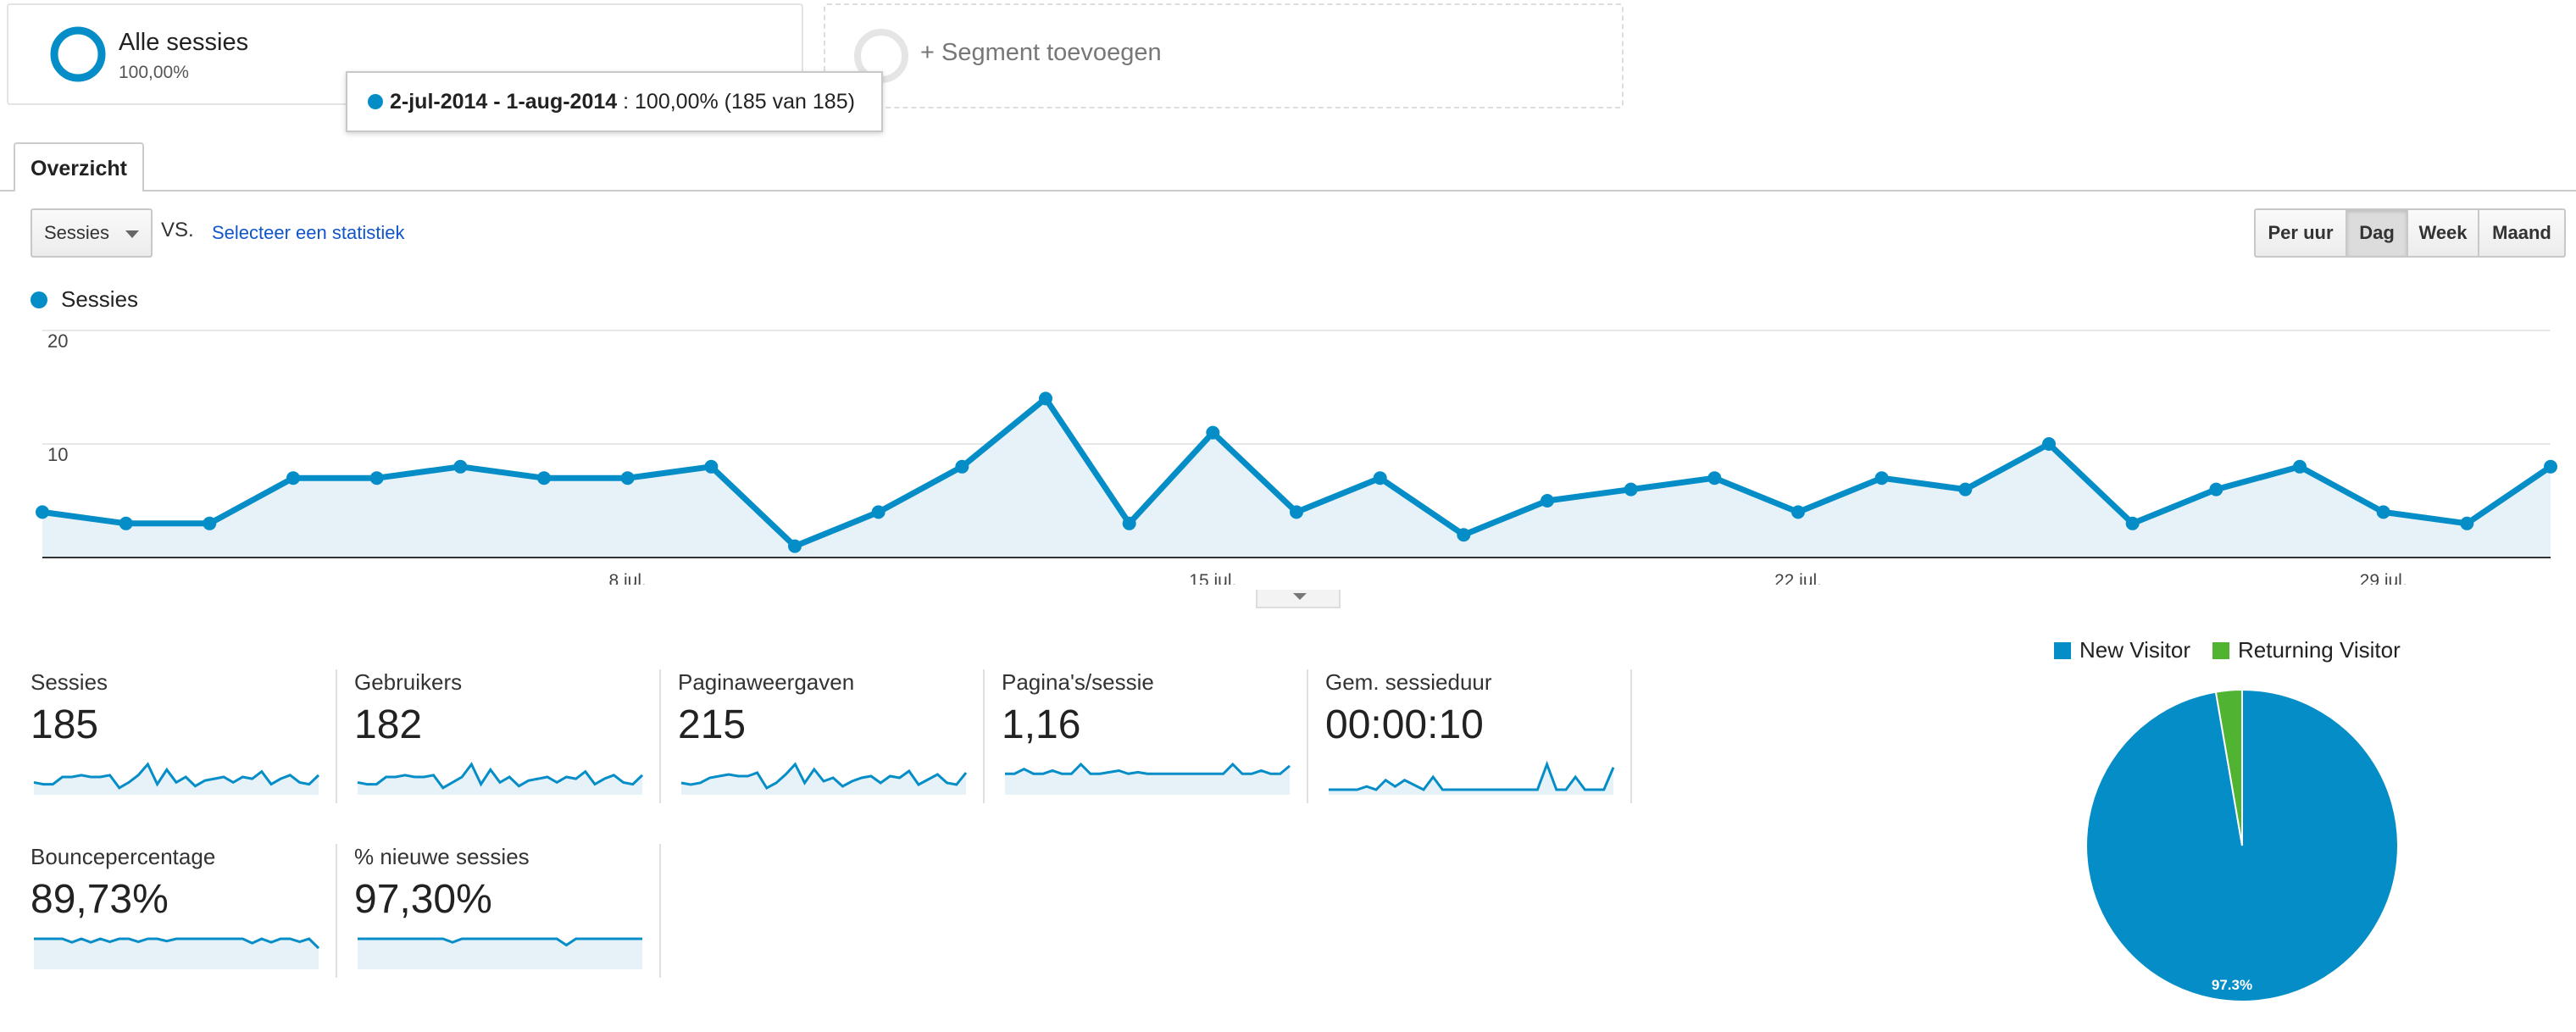 The height and width of the screenshot is (1032, 2576). Describe the element at coordinates (2062, 650) in the screenshot. I see `new-visitor-swatch` at that location.